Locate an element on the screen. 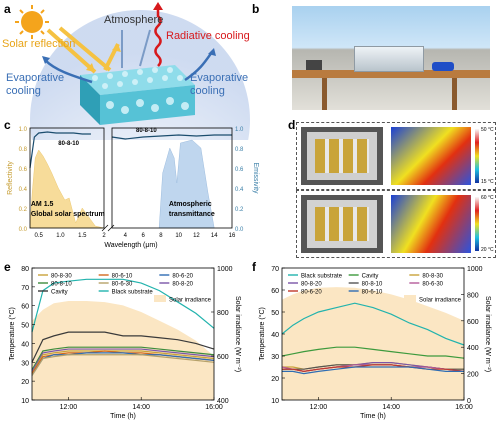  y-axis-label: Reflectivity is located at coordinates (10, 178).